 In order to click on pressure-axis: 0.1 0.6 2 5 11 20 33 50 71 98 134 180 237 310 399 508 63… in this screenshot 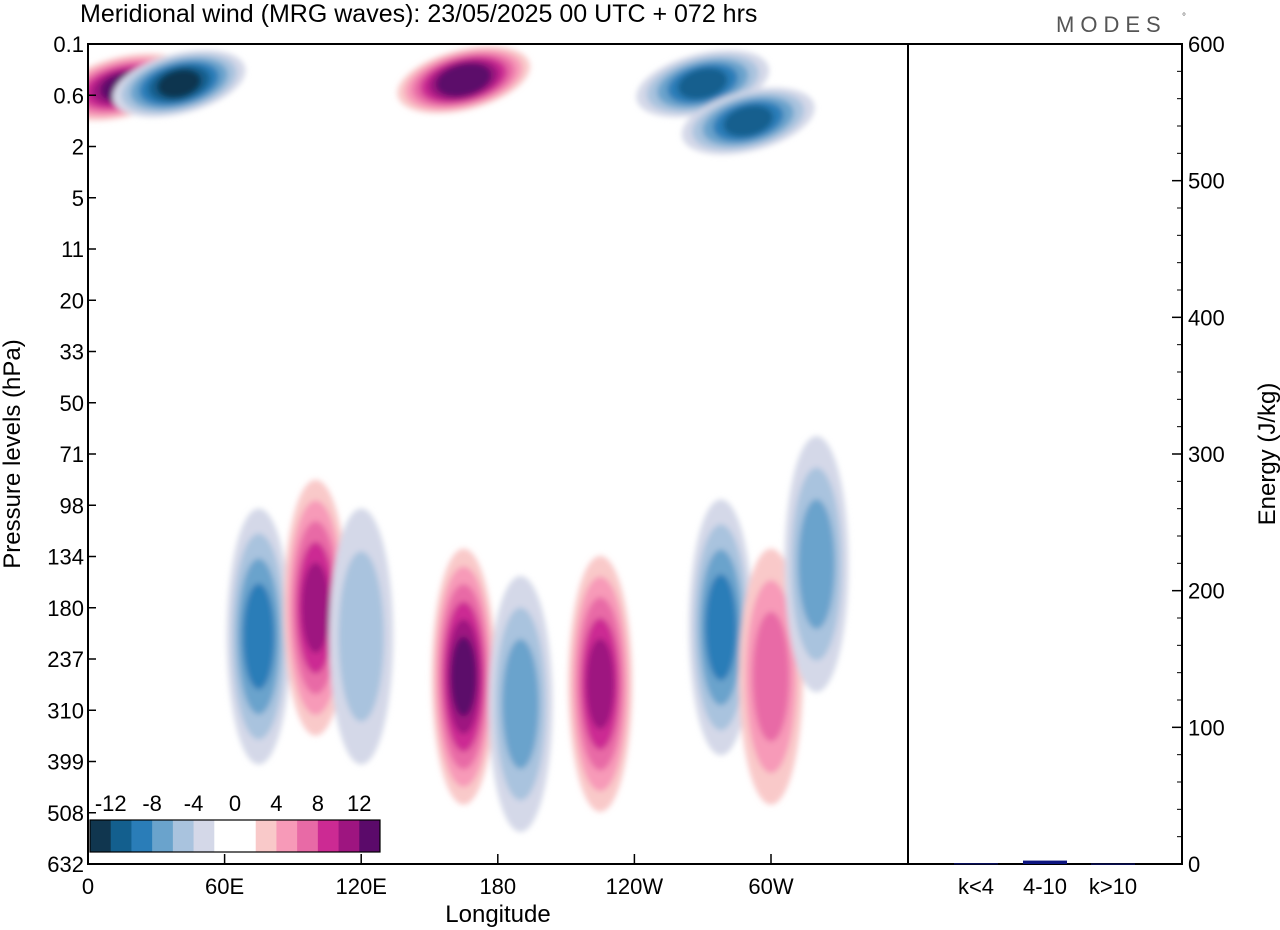, I will do `click(71, 454)`.